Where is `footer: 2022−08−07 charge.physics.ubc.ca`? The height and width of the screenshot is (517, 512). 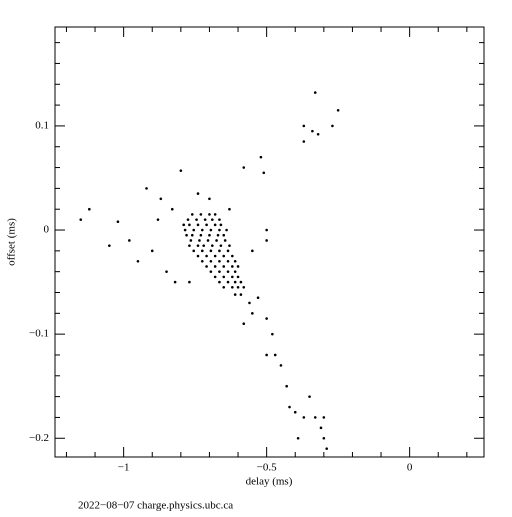
footer: 2022−08−07 charge.physics.ubc.ca is located at coordinates (155, 506).